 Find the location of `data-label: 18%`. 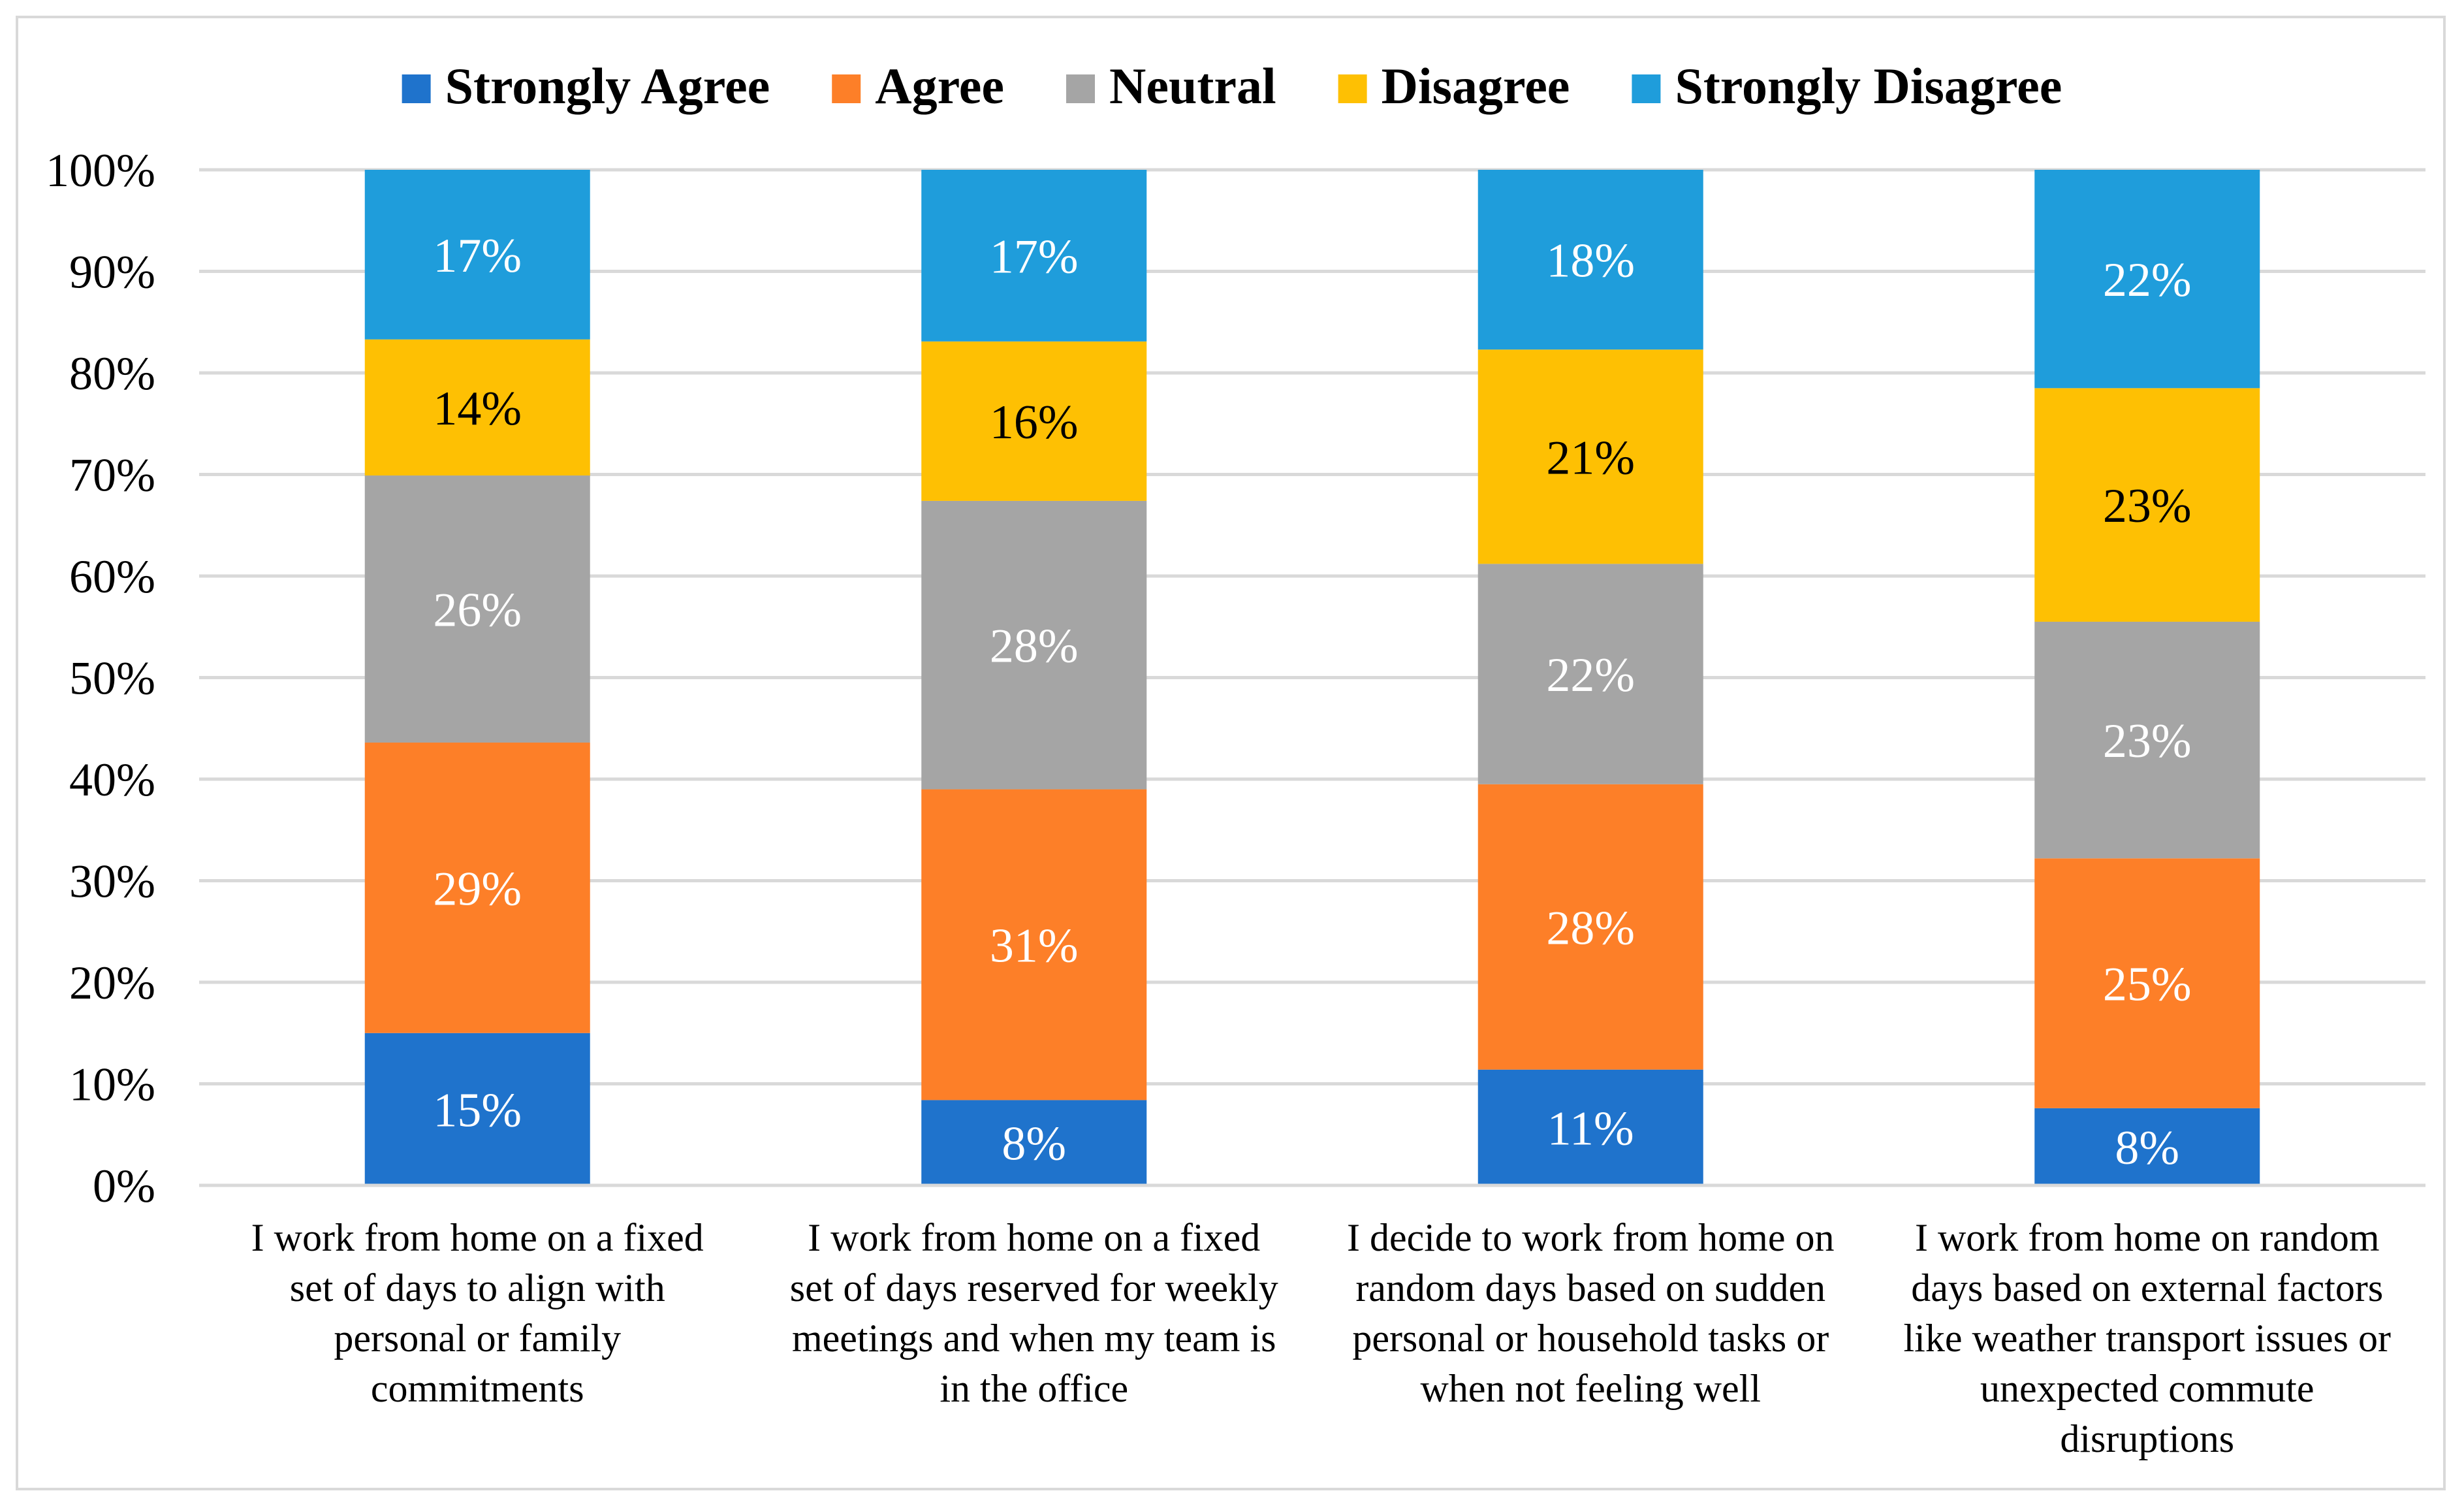

data-label: 18% is located at coordinates (1591, 261).